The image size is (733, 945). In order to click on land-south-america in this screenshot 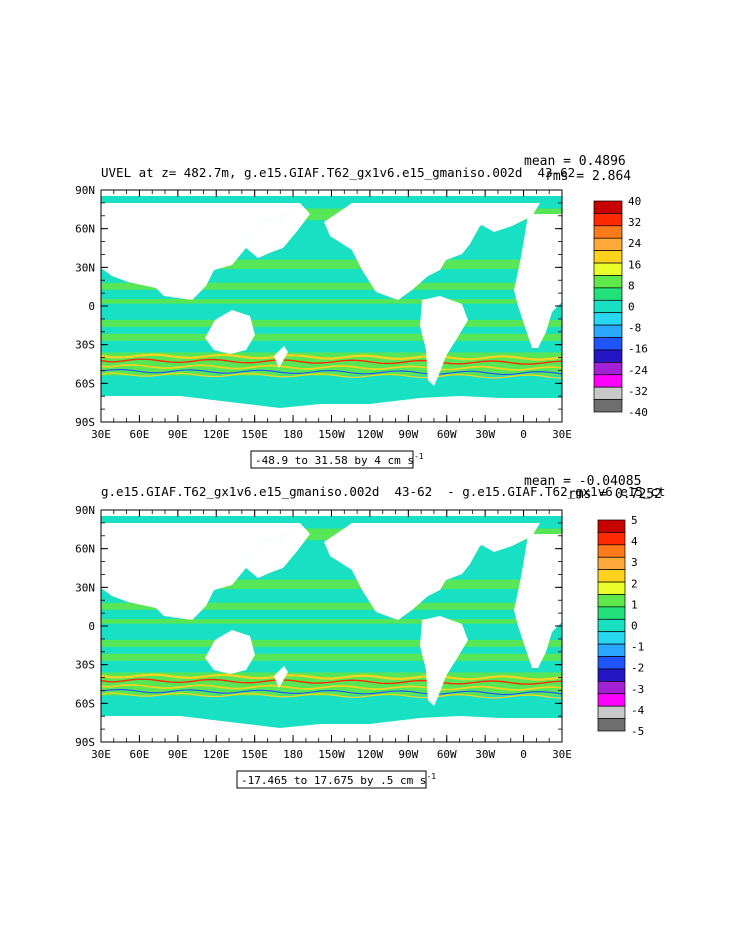, I will do `click(444, 341)`.